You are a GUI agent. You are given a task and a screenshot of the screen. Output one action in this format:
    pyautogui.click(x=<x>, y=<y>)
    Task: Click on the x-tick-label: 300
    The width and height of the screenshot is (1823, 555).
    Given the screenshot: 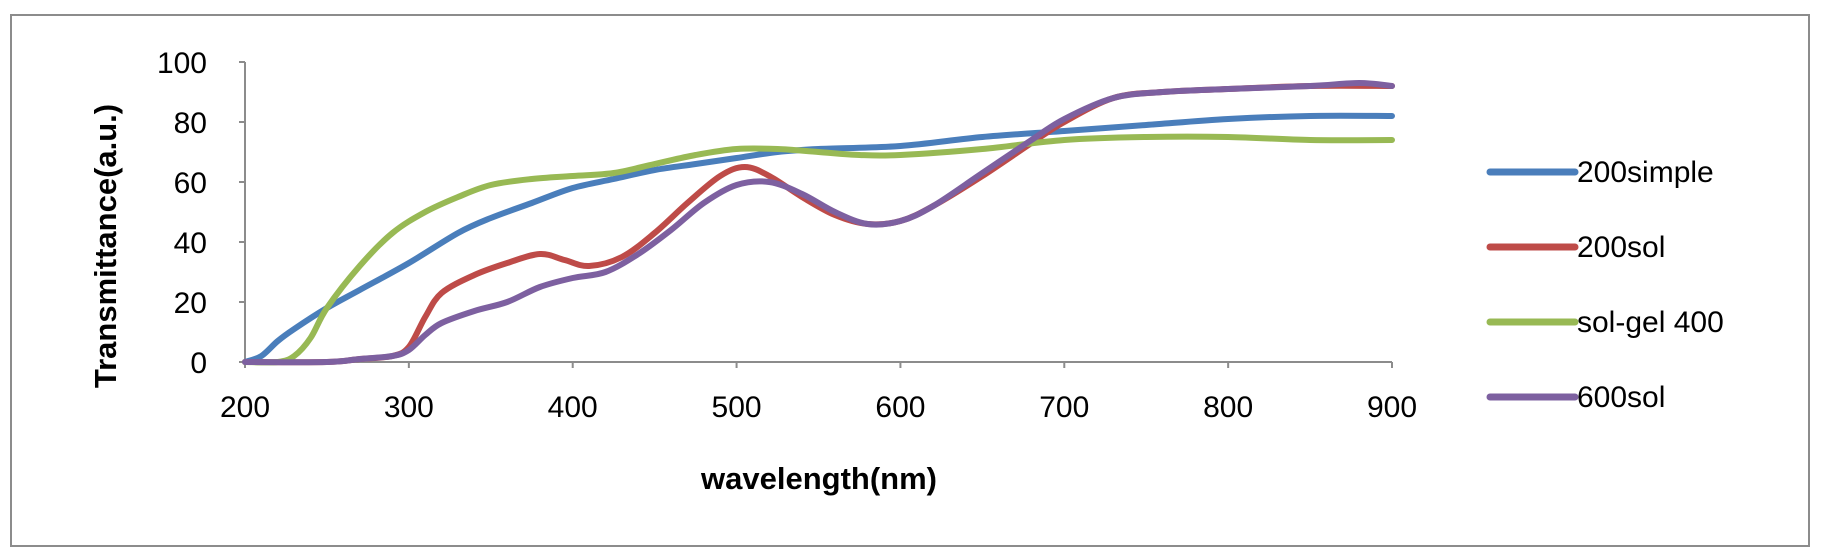 What is the action you would take?
    pyautogui.click(x=409, y=407)
    